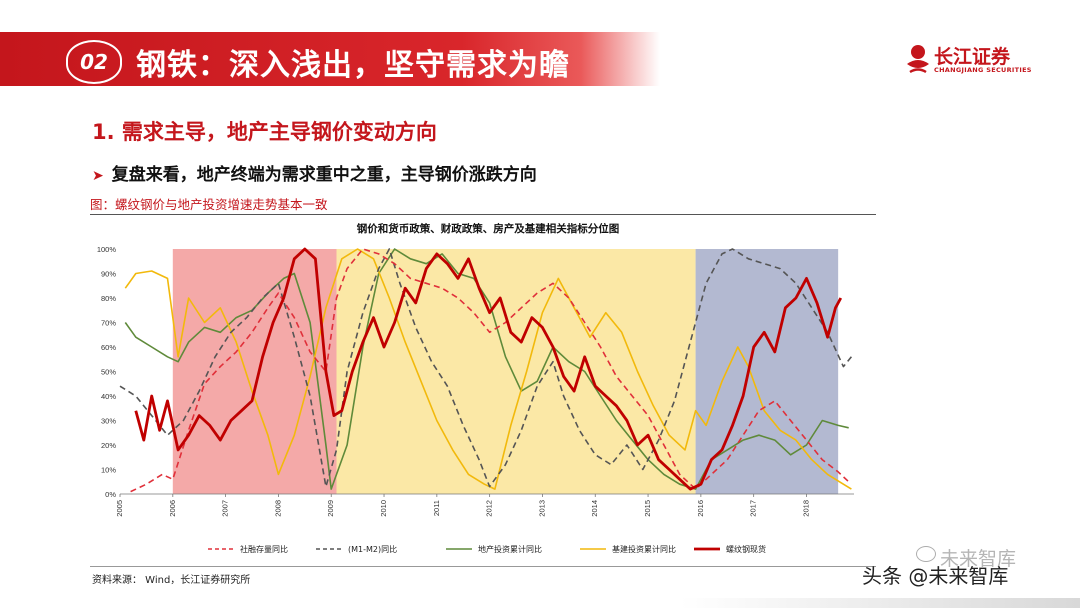  I want to click on company-logo: 长江证券 CHANGJIANG SECURITIES, so click(974, 60).